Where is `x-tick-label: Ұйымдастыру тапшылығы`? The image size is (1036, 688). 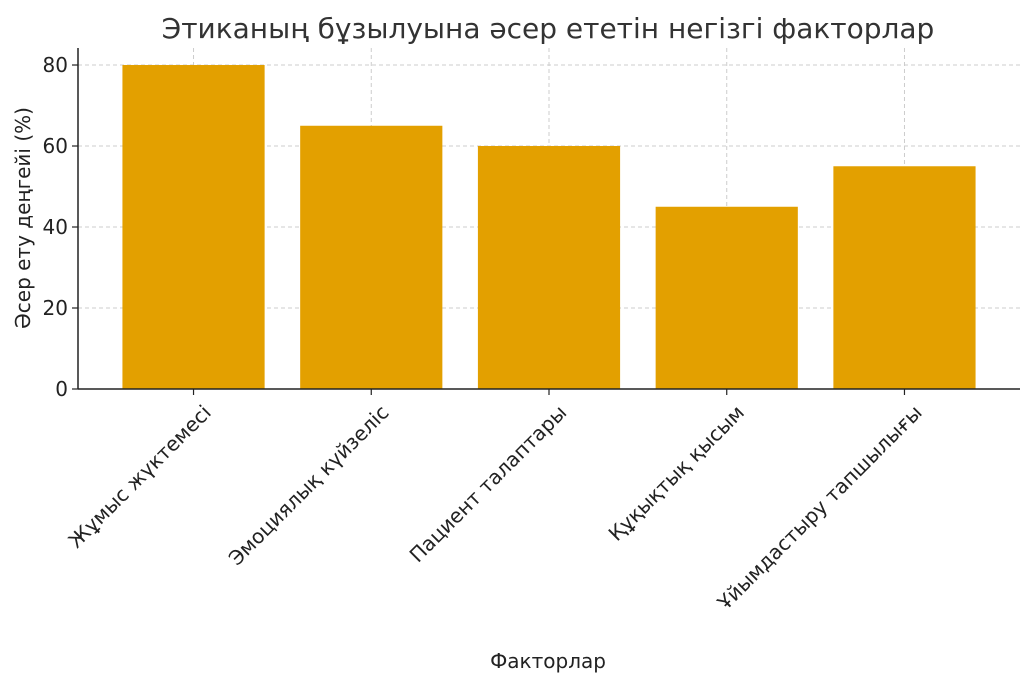
x-tick-label: Ұйымдастыру тапшылығы is located at coordinates (819, 507).